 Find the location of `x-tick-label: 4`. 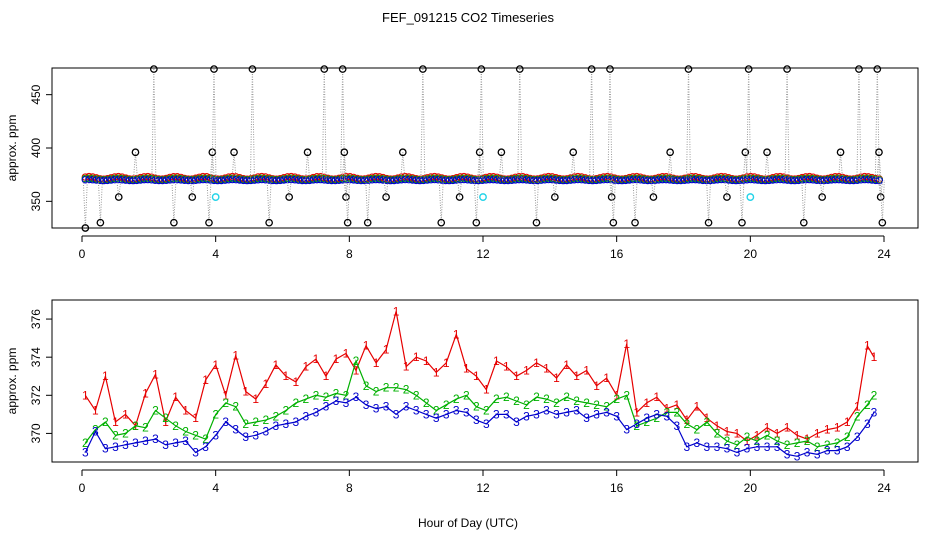

x-tick-label: 4 is located at coordinates (215, 254).